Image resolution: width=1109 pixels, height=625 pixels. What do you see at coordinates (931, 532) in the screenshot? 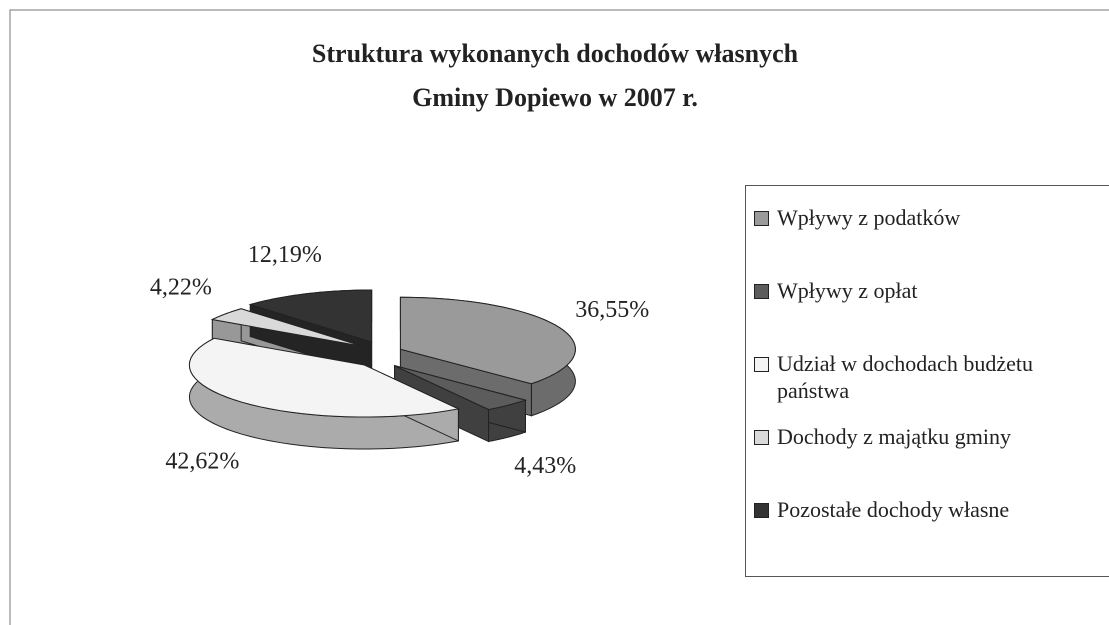
I see `legend-item: Pozostałe dochody własne` at bounding box center [931, 532].